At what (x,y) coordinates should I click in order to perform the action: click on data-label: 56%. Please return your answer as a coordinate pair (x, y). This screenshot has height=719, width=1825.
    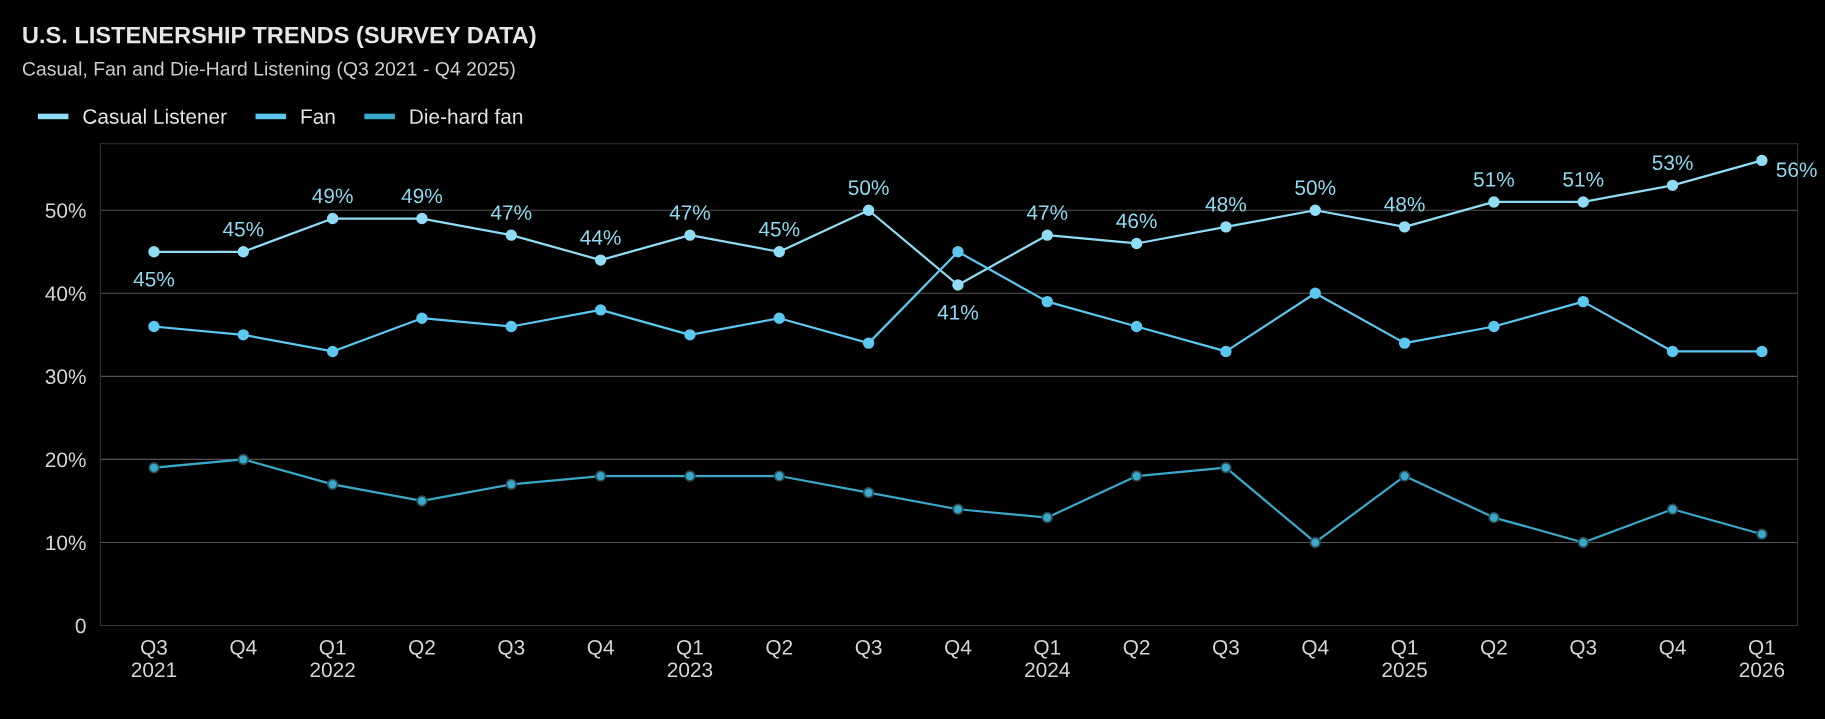
    Looking at the image, I should click on (1796, 170).